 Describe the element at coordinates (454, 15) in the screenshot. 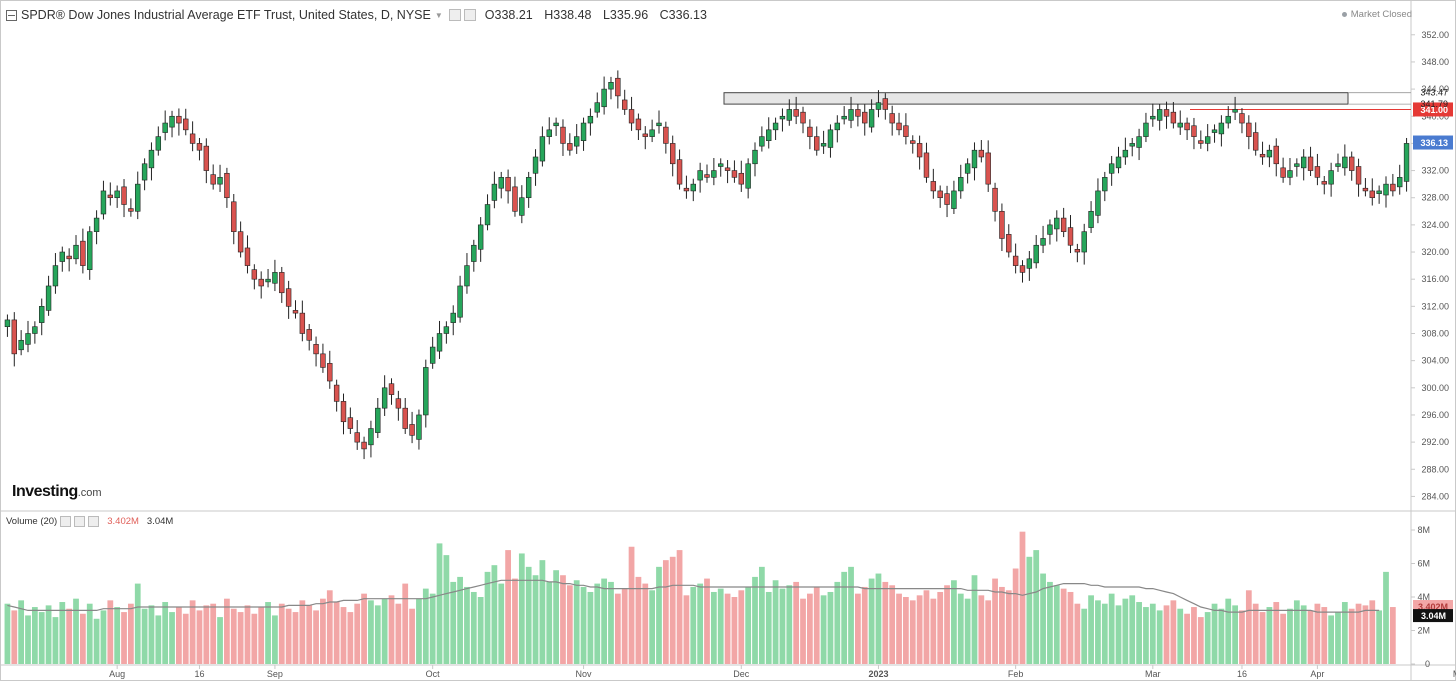

I see `settings-icon` at that location.